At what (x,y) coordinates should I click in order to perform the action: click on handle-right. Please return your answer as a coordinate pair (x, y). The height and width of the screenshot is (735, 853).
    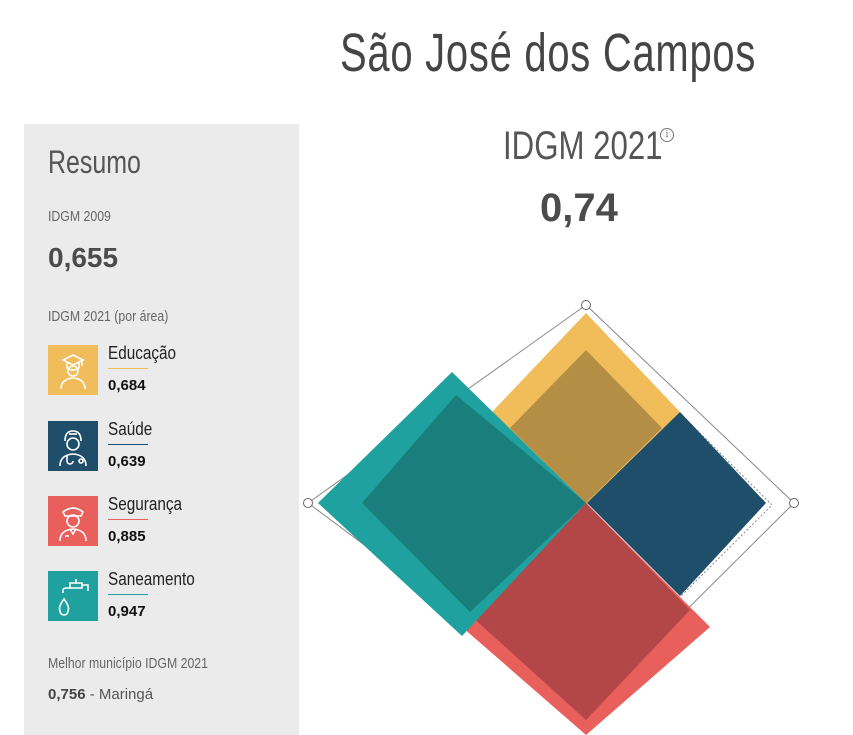
    Looking at the image, I should click on (794, 503).